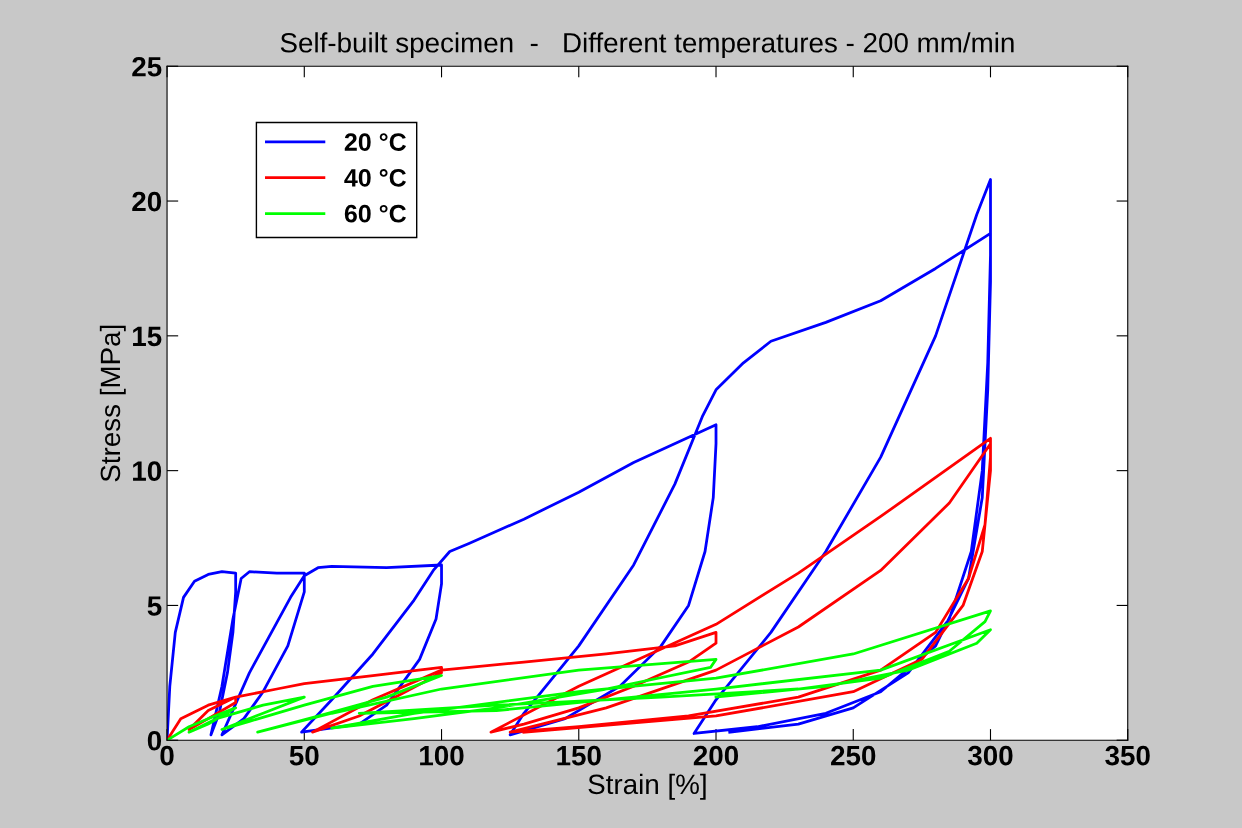  I want to click on x-tick-label: 50, so click(304, 755).